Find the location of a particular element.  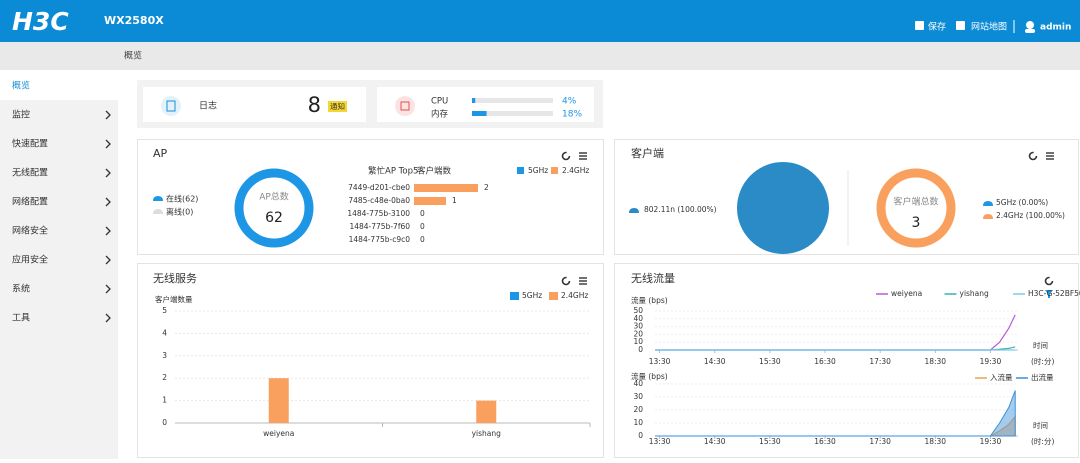

nav-item: 系统 is located at coordinates (21, 289).